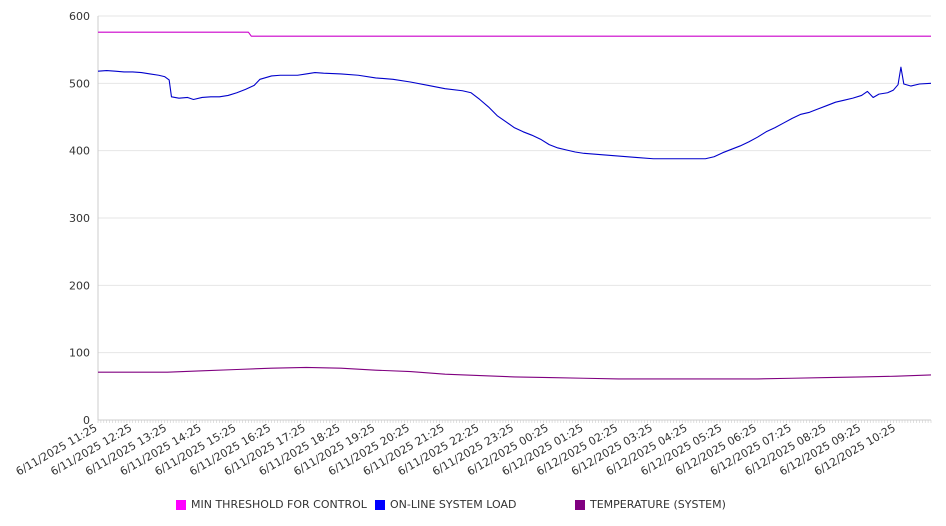 The width and height of the screenshot is (946, 526). I want to click on legend-label: MIN THRESHOLD FOR CONTROL, so click(279, 504).